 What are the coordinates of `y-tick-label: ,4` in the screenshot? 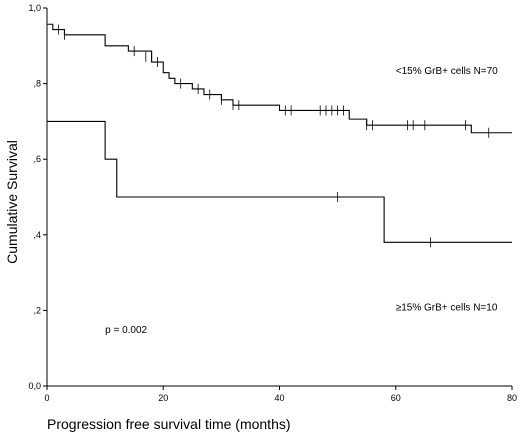 It's located at (37, 235).